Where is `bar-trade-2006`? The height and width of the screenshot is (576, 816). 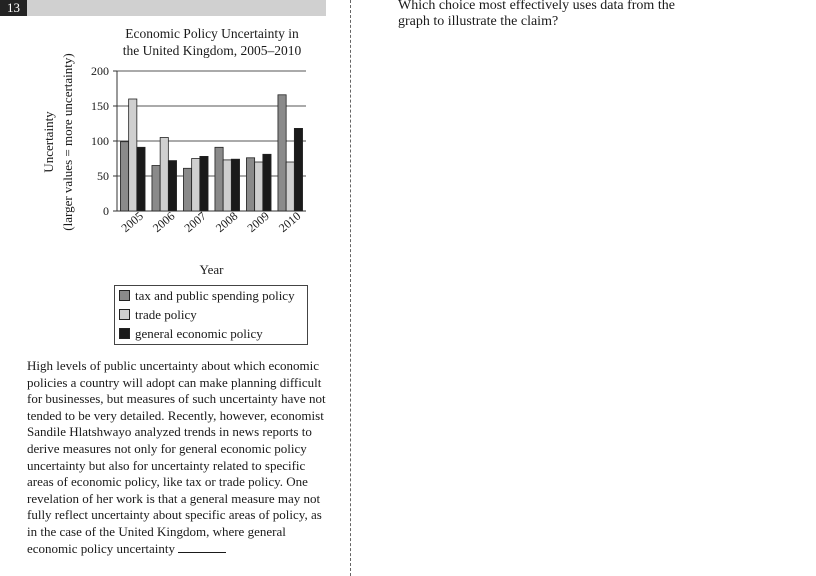 bar-trade-2006 is located at coordinates (164, 174).